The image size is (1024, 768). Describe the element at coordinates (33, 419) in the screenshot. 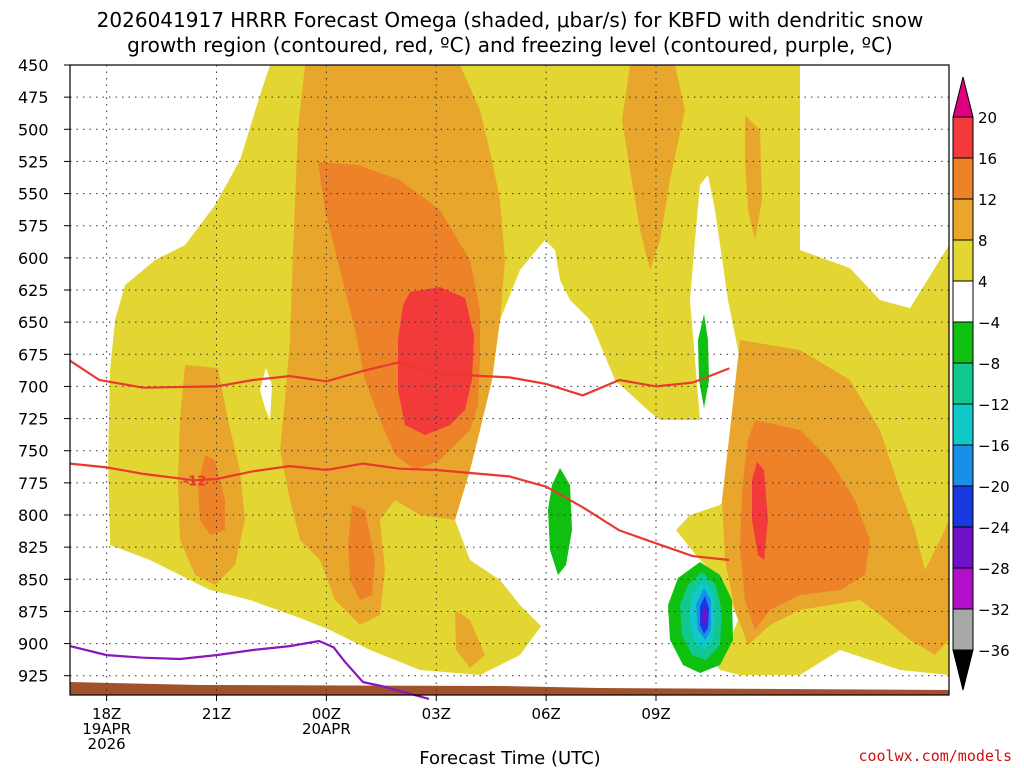

I see `y-tick-label: 725` at that location.